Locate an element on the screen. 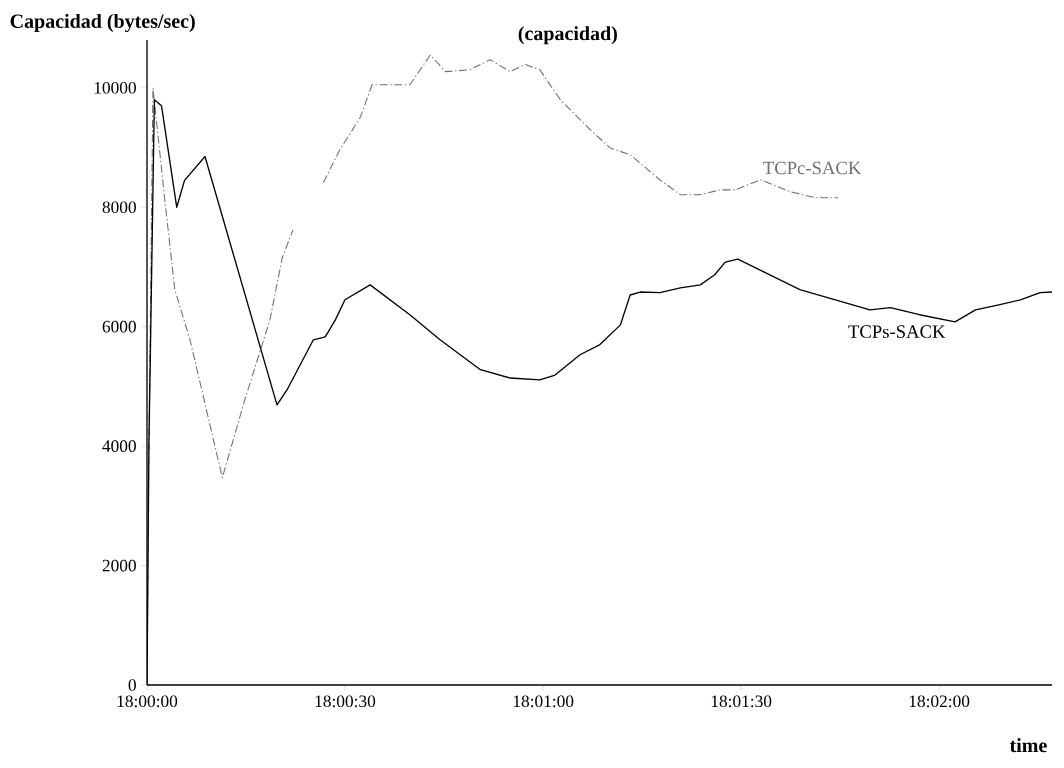 This screenshot has height=768, width=1064. y-tick-label: 8000 is located at coordinates (119, 207).